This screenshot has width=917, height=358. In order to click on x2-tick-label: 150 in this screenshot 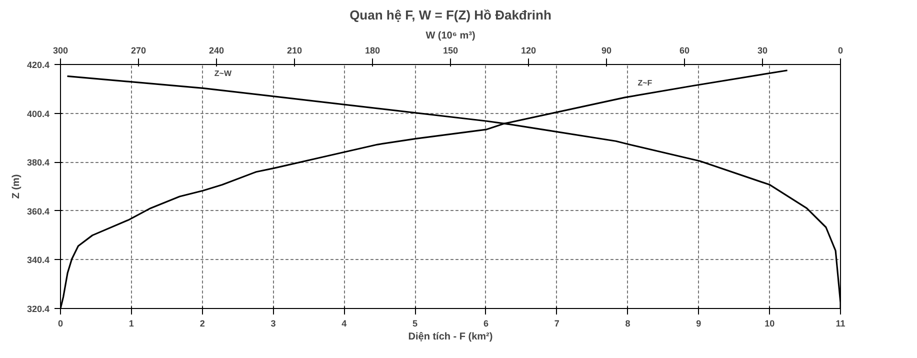, I will do `click(450, 51)`.